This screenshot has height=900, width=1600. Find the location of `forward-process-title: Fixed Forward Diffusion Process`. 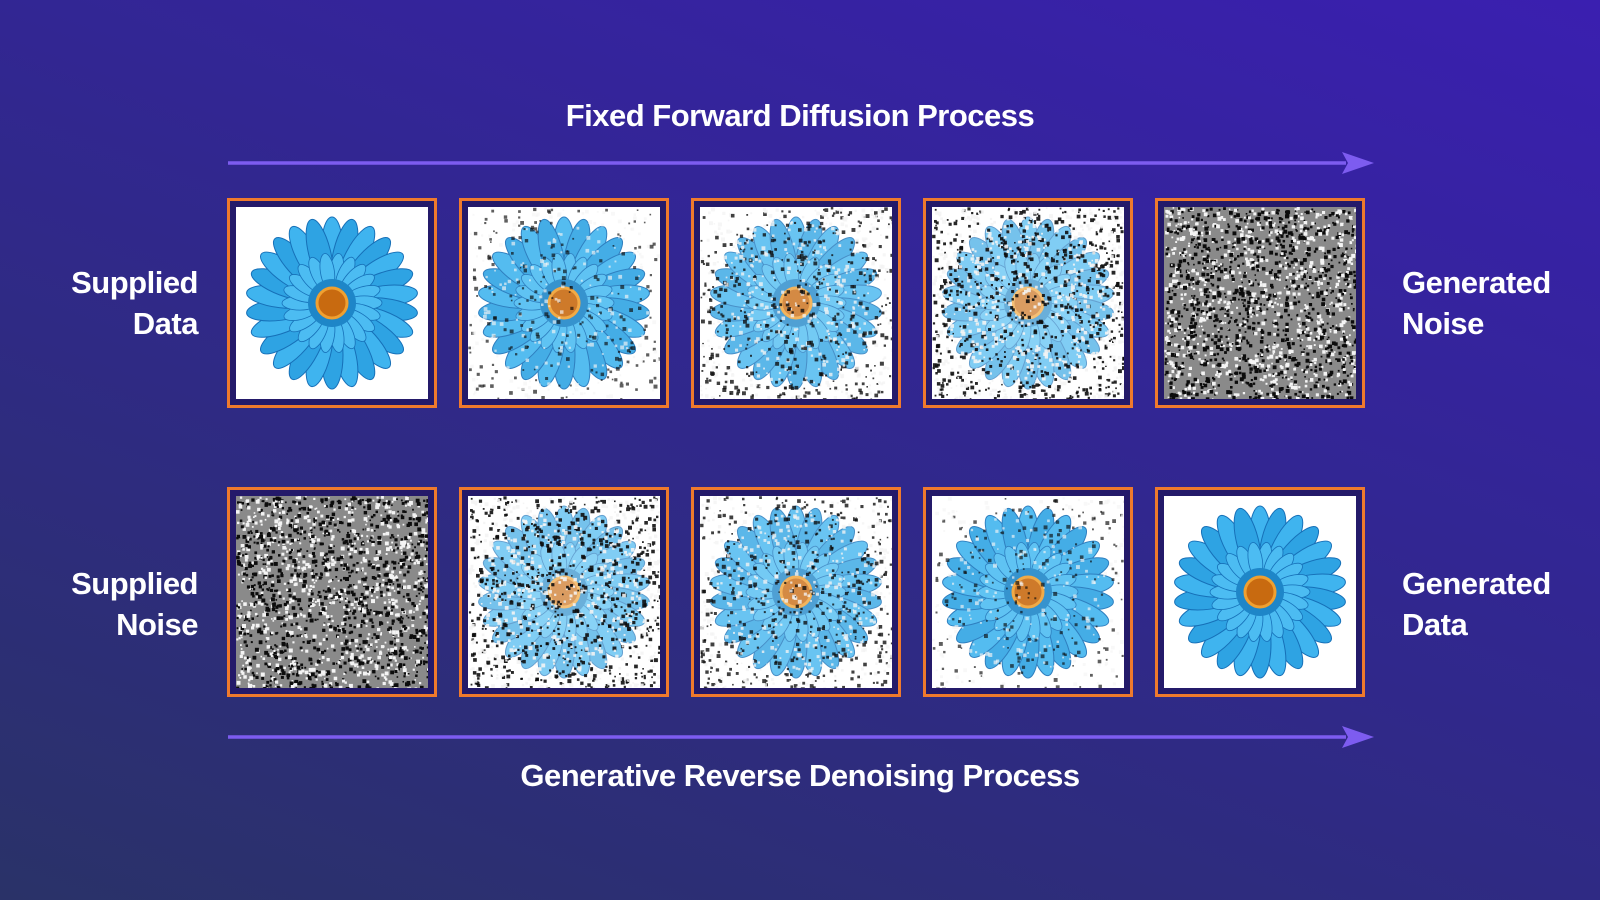

forward-process-title: Fixed Forward Diffusion Process is located at coordinates (800, 115).